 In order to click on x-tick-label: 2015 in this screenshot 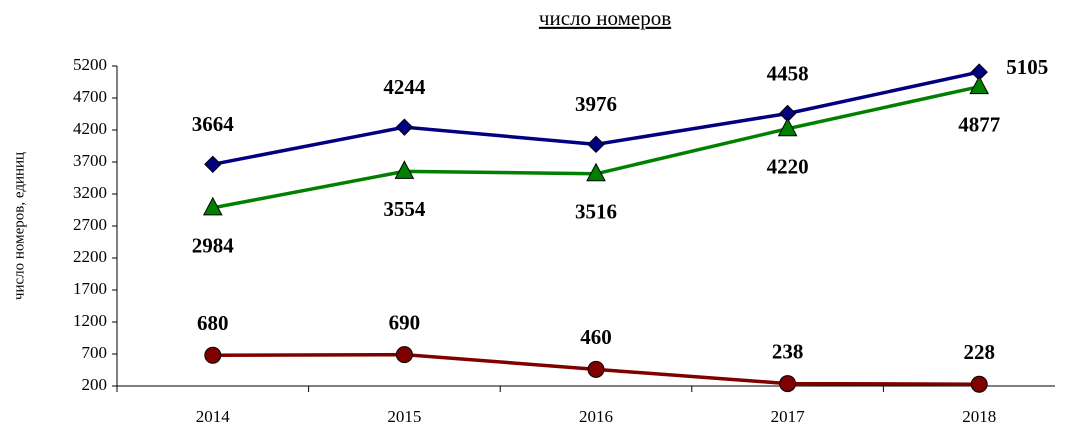, I will do `click(404, 416)`.